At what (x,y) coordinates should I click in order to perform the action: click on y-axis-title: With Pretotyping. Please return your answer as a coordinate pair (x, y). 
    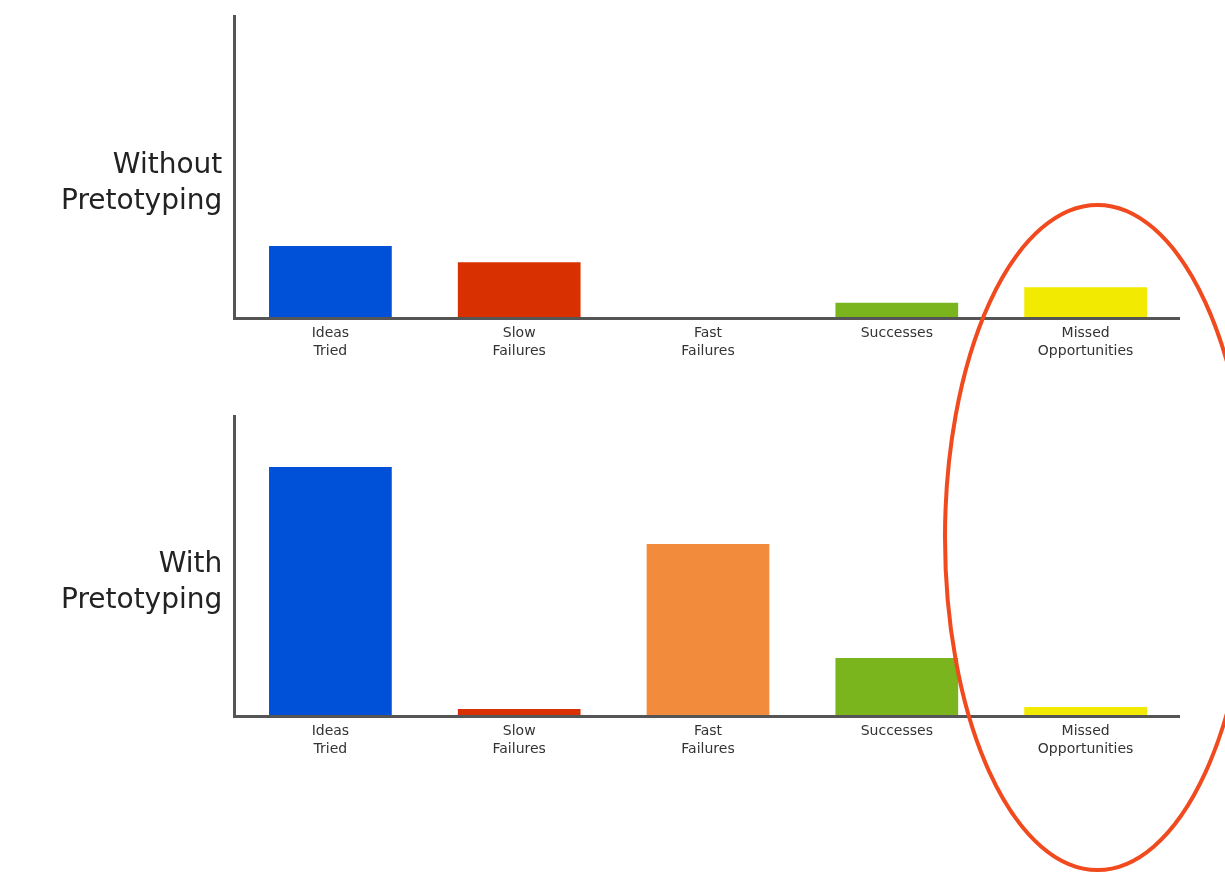
    Looking at the image, I should click on (142, 581).